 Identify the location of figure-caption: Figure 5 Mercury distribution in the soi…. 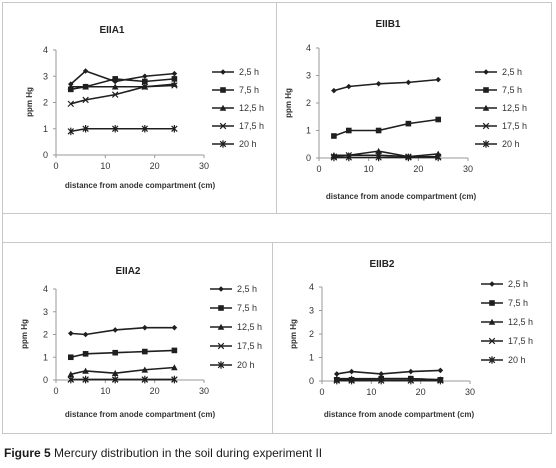
(163, 453).